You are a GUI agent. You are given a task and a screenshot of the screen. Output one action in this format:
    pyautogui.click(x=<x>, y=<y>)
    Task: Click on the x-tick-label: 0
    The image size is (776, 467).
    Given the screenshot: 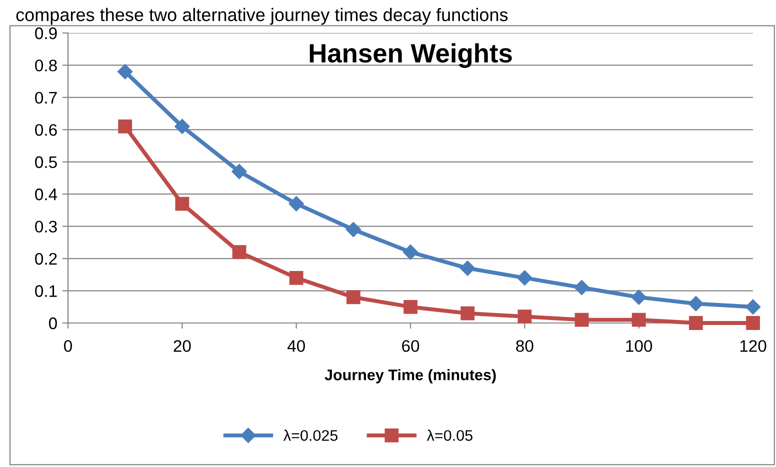 What is the action you would take?
    pyautogui.click(x=68, y=346)
    